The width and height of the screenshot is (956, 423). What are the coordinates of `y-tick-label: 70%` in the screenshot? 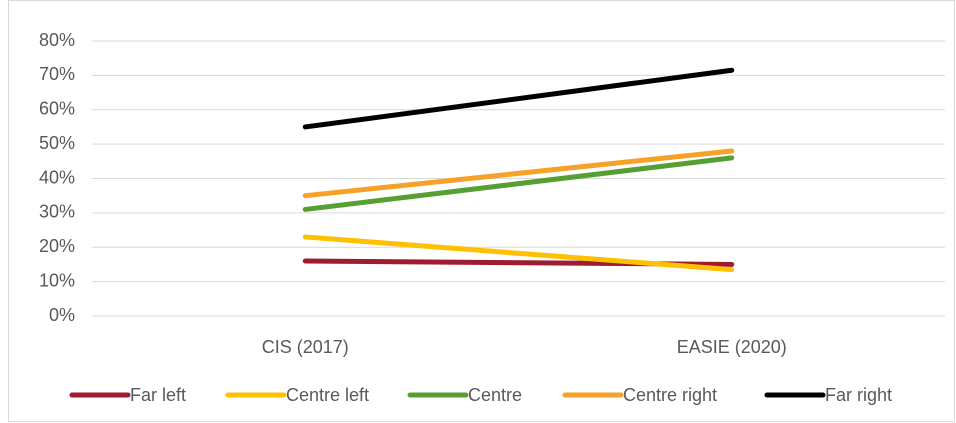 It's located at (57, 74).